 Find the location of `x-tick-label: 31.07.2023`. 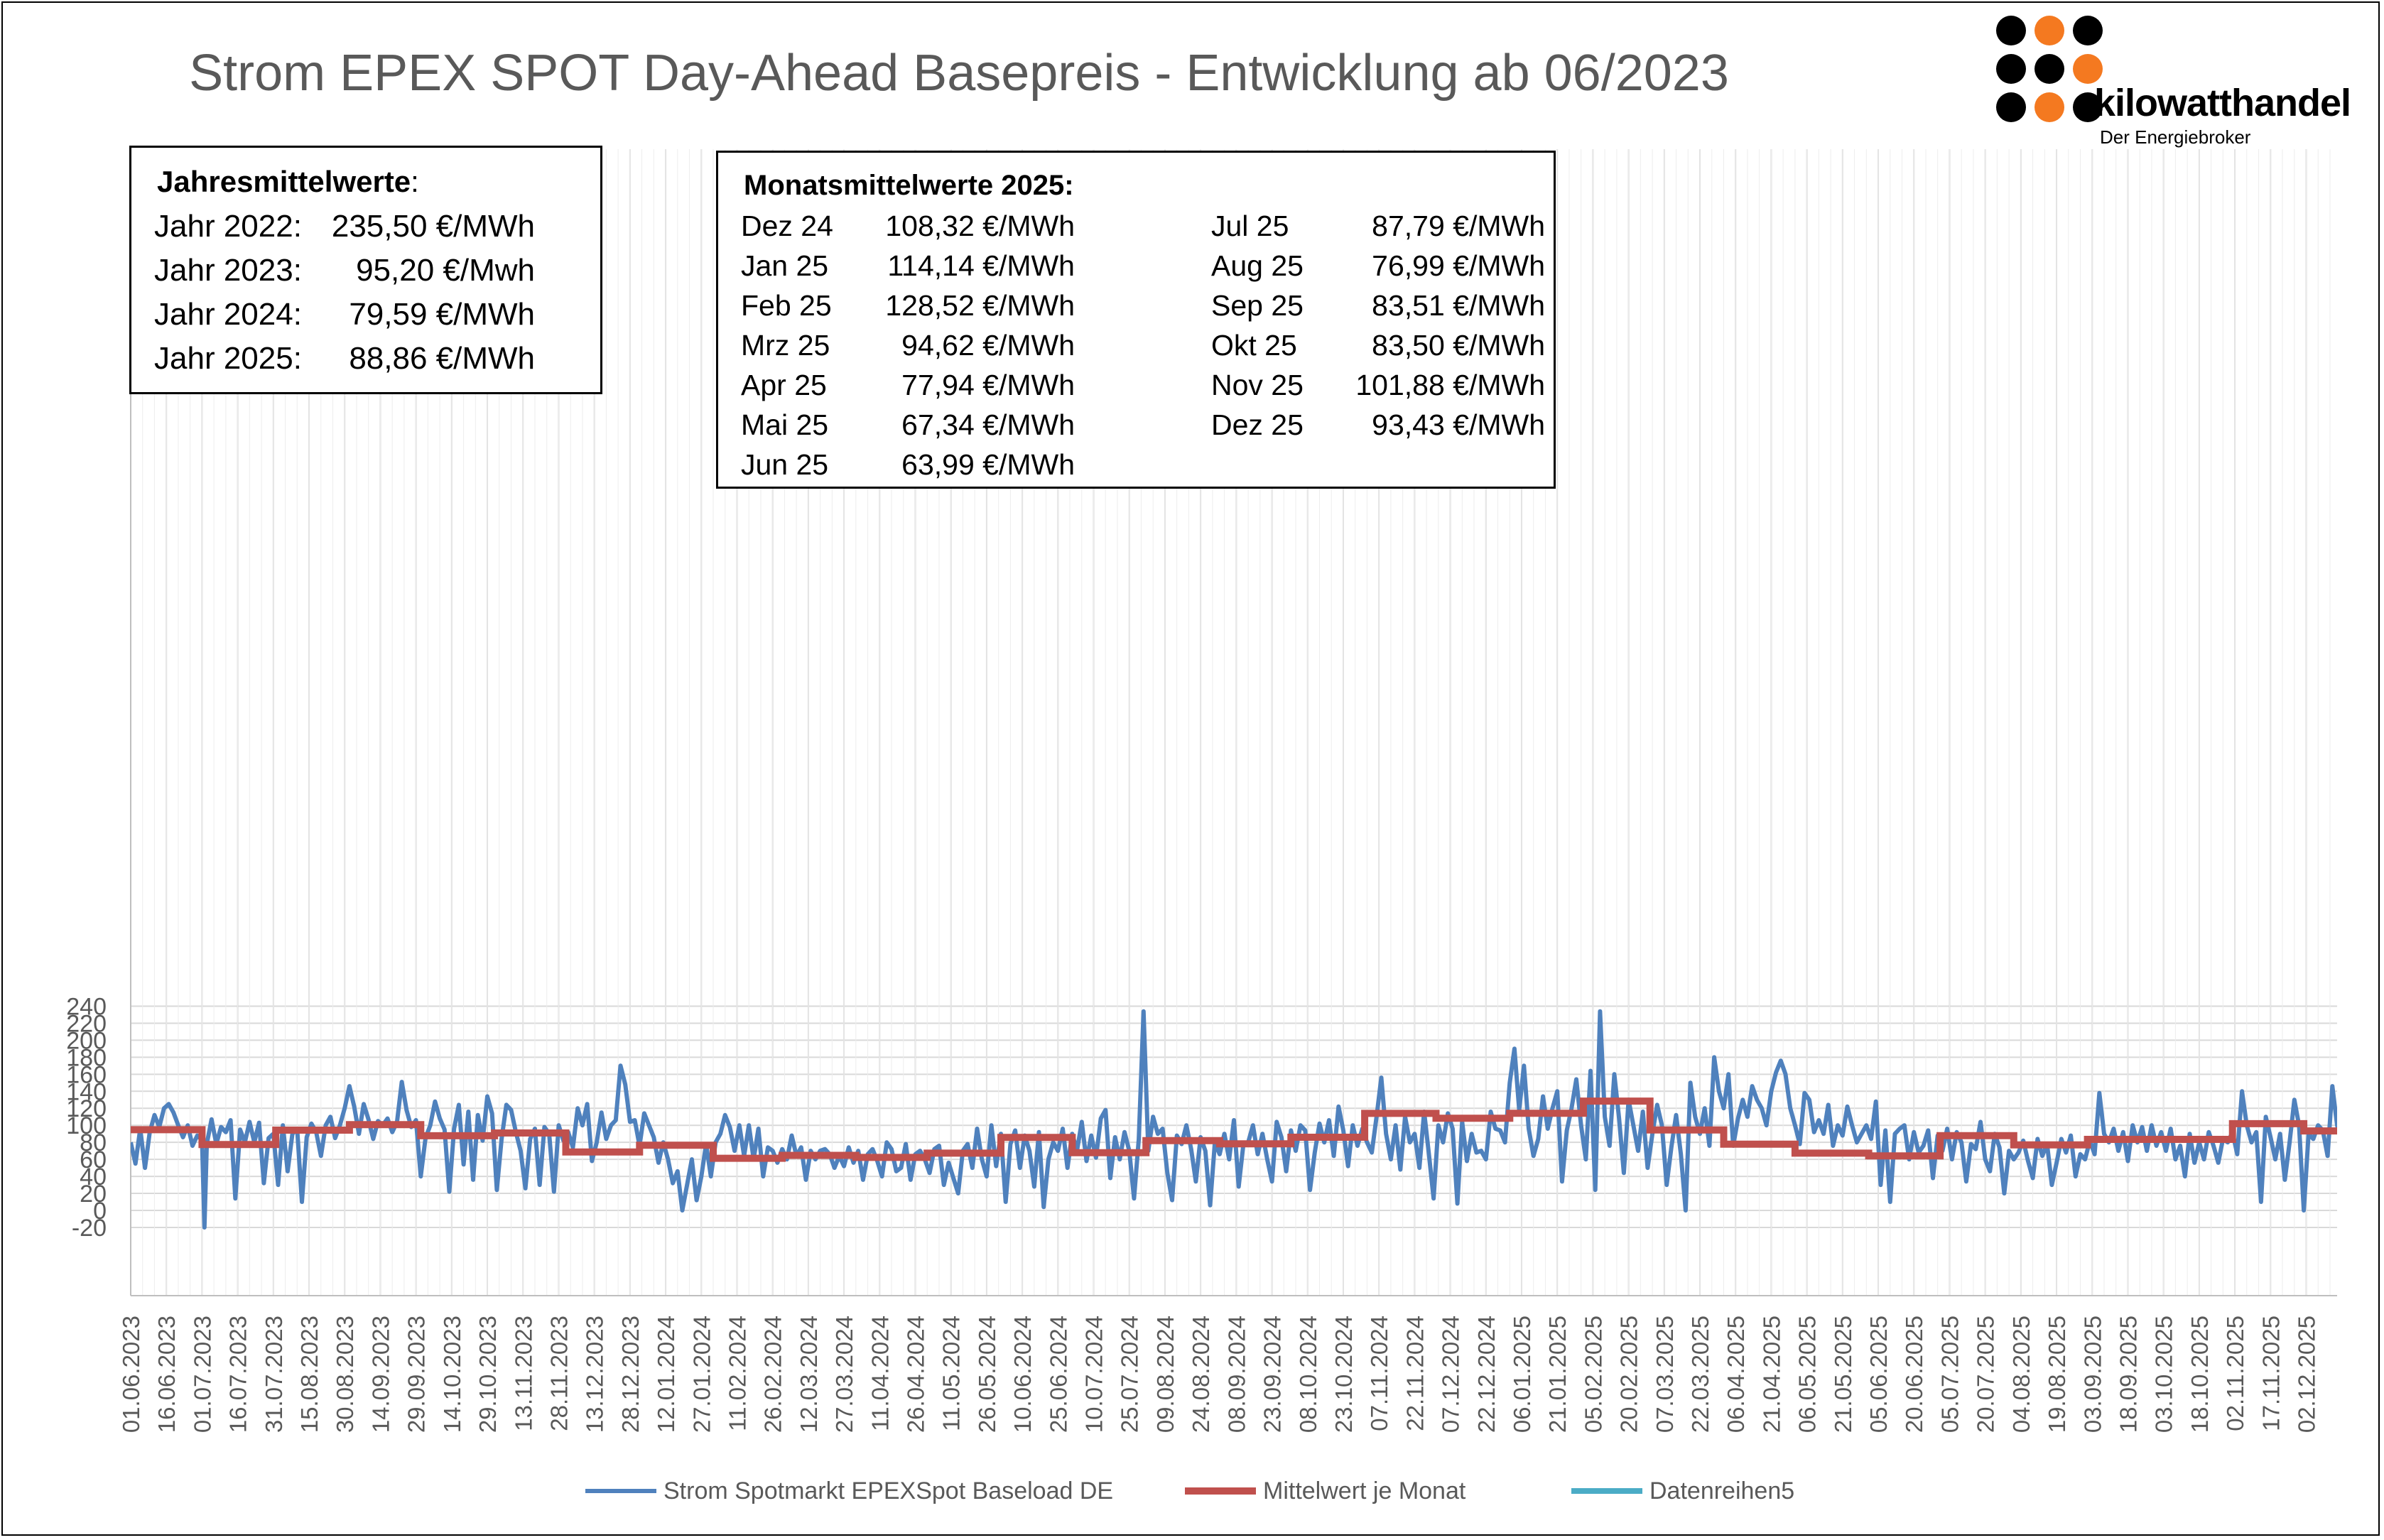

x-tick-label: 31.07.2023 is located at coordinates (274, 1374).